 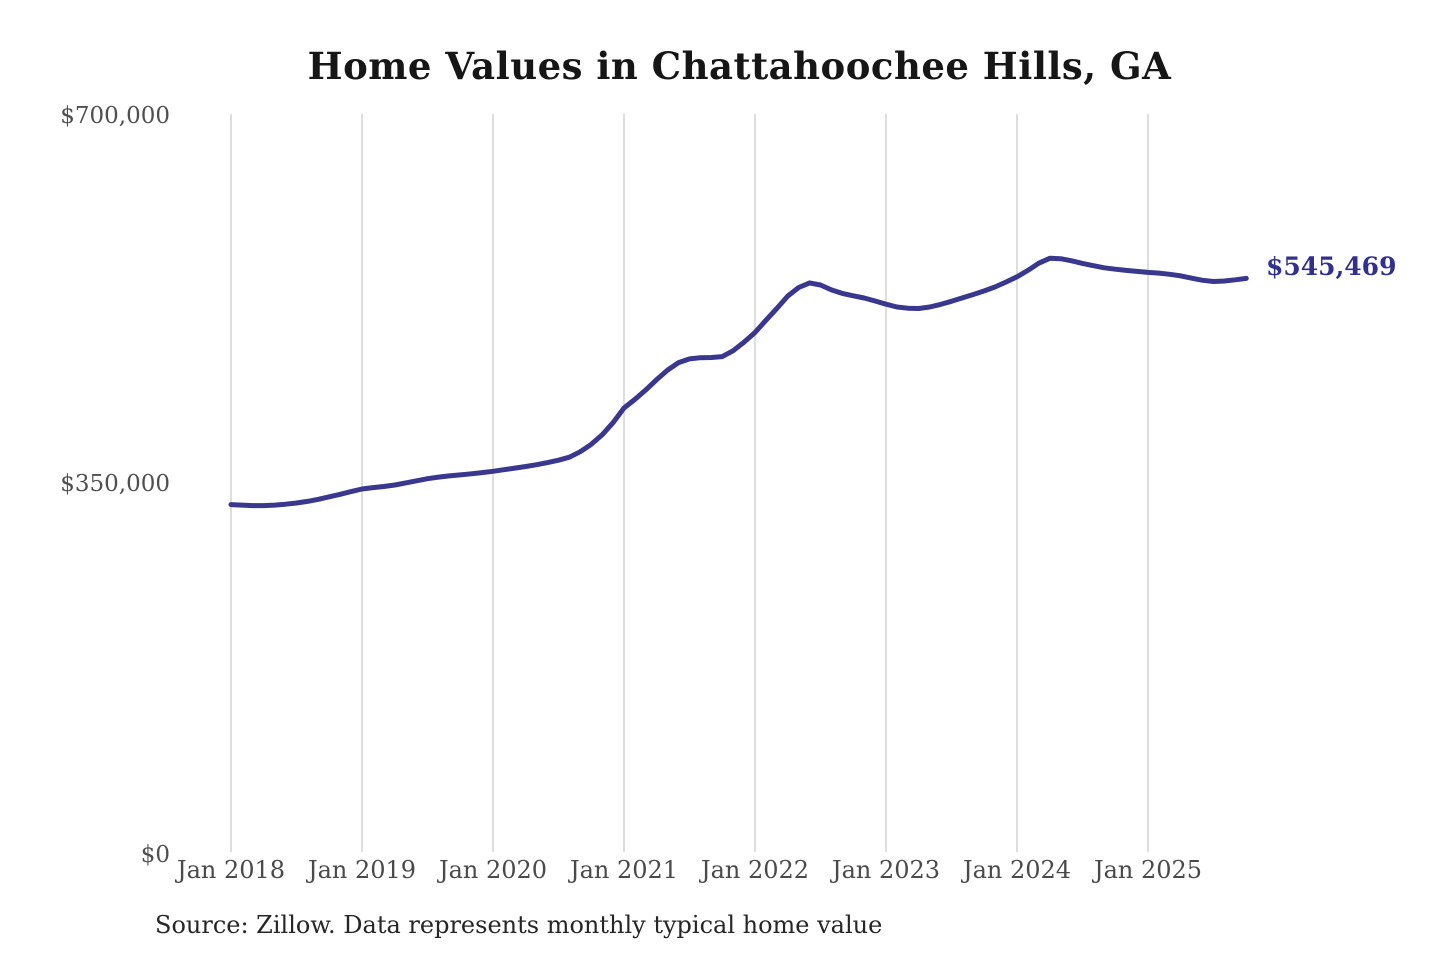 What do you see at coordinates (231, 870) in the screenshot?
I see `x-axis-label-jan-2018: Jan 2018` at bounding box center [231, 870].